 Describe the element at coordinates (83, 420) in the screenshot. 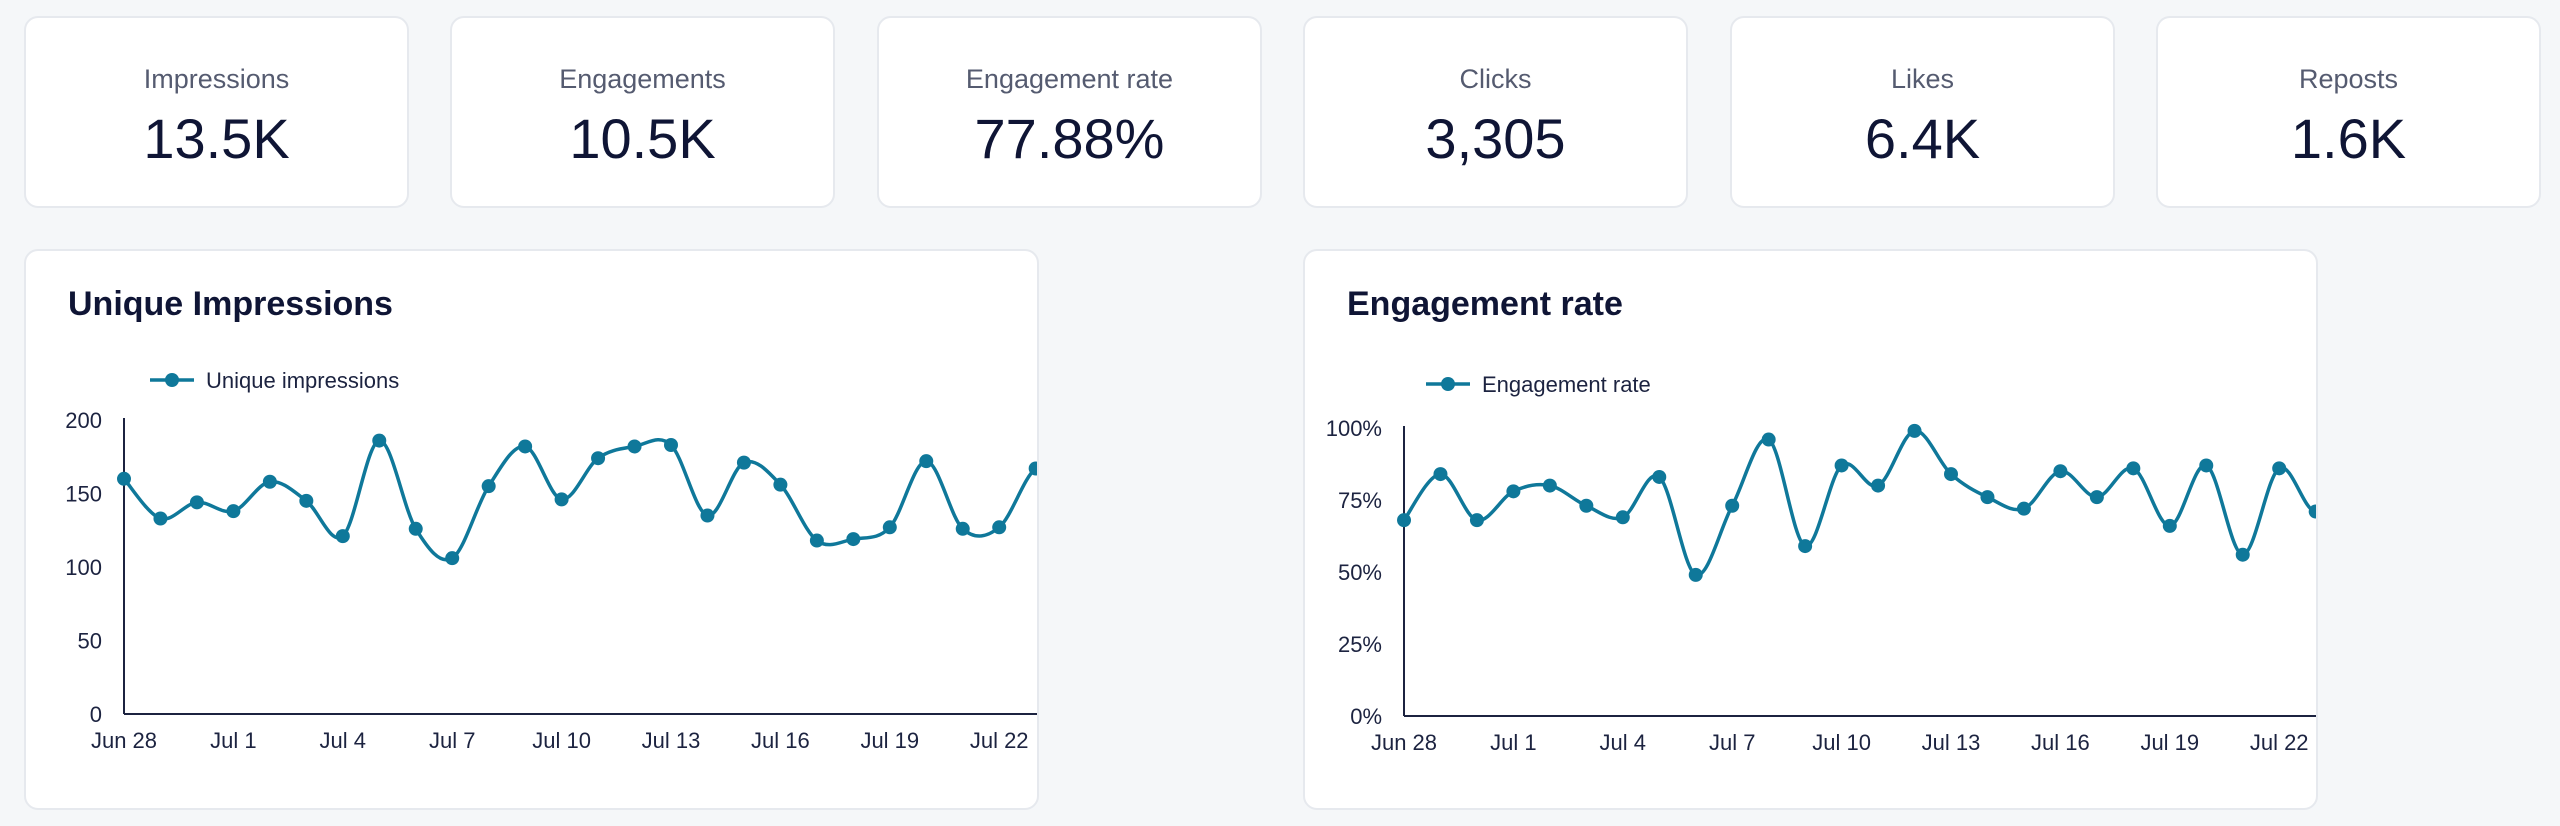

I see `y-tick-label: 200` at that location.